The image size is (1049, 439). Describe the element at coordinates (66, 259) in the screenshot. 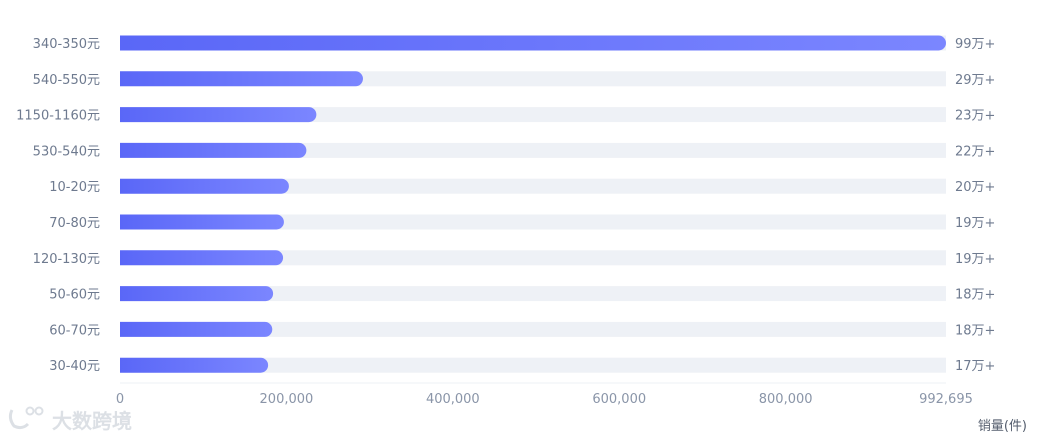

I see `category-label: 120-130元` at that location.